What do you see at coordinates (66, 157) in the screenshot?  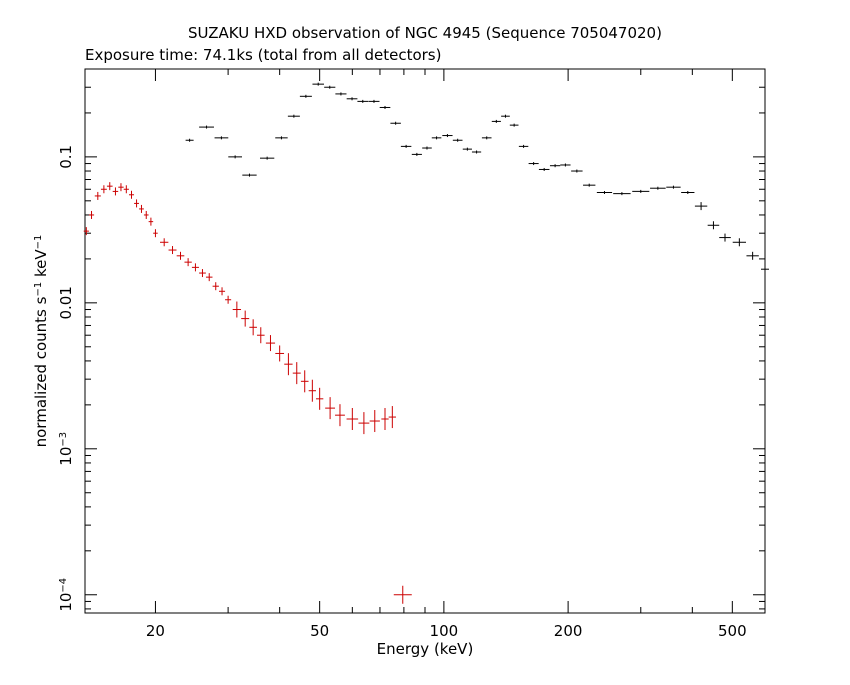 I see `y-tick-label: 0.1` at bounding box center [66, 157].